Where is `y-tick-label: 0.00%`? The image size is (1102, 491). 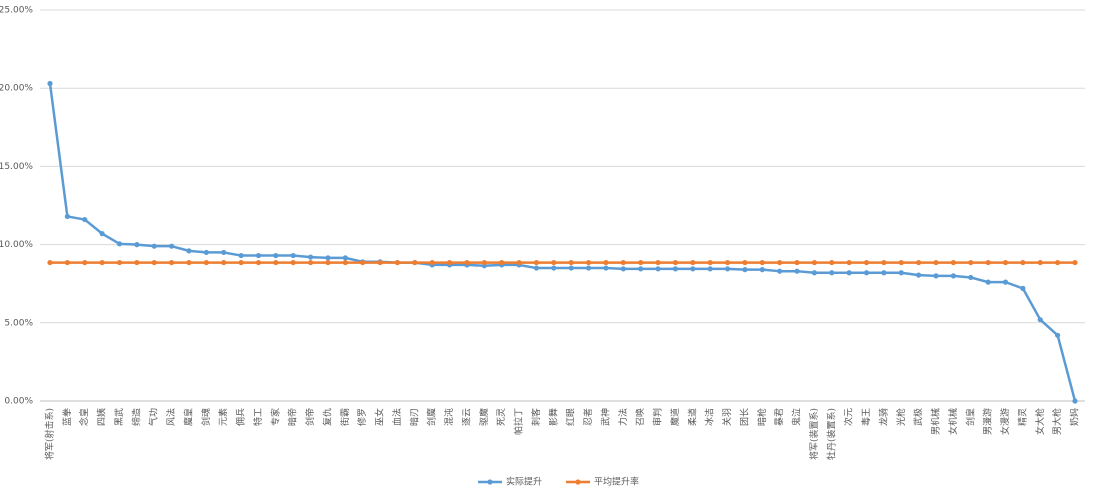
y-tick-label: 0.00% is located at coordinates (18, 402).